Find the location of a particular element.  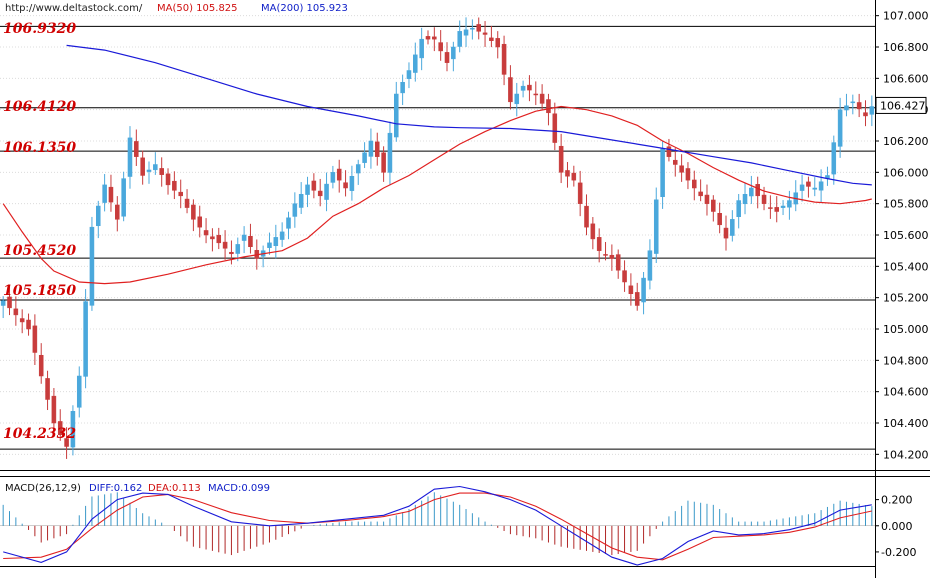

source-url: http://www.deltastock.com/ is located at coordinates (74, 8).